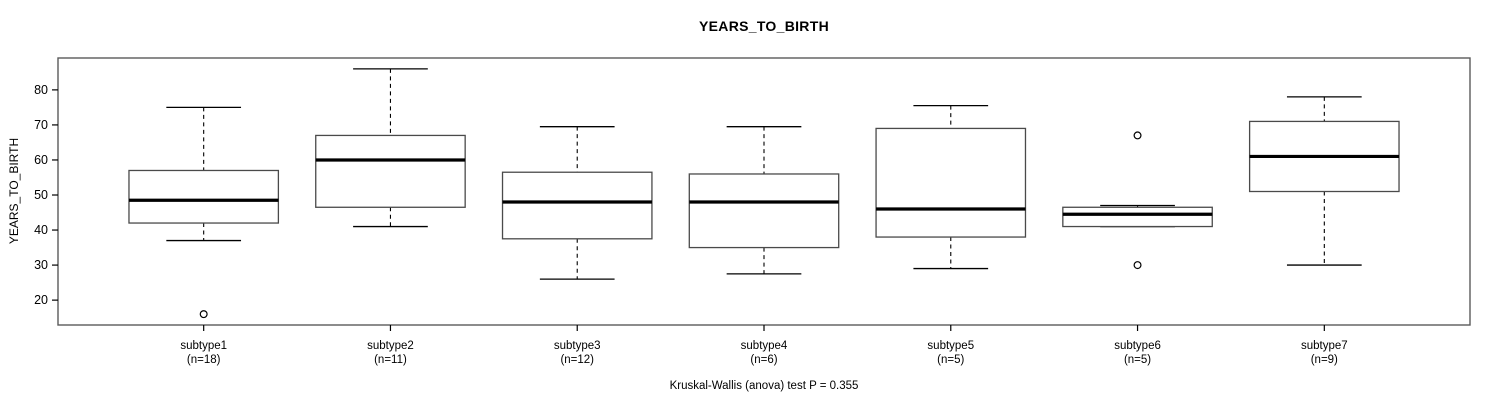 The image size is (1500, 400). What do you see at coordinates (1137, 346) in the screenshot?
I see `x-tick-label: subtype6` at bounding box center [1137, 346].